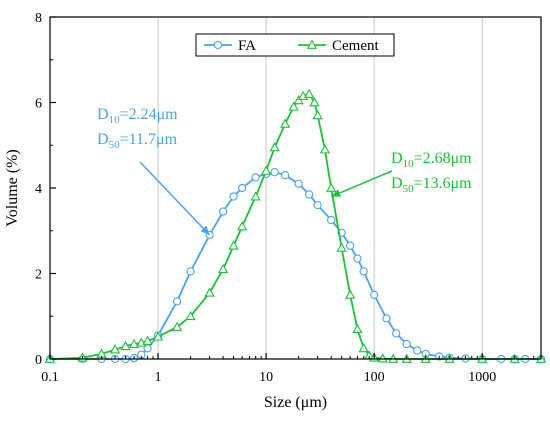 This screenshot has width=550, height=421. I want to click on legend-marker-fa, so click(218, 45).